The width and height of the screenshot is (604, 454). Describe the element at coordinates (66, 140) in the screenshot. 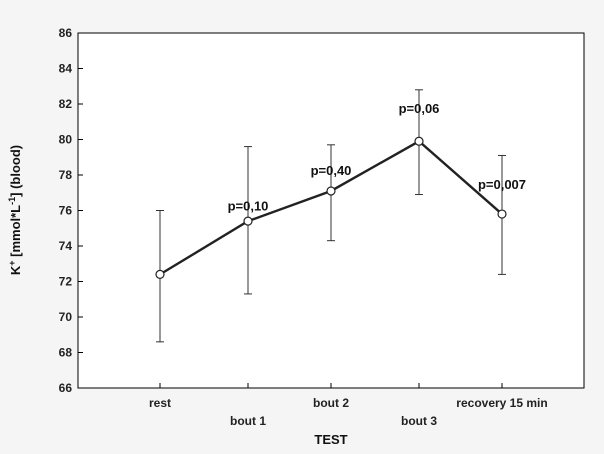

I see `y-tick-label: 80` at that location.